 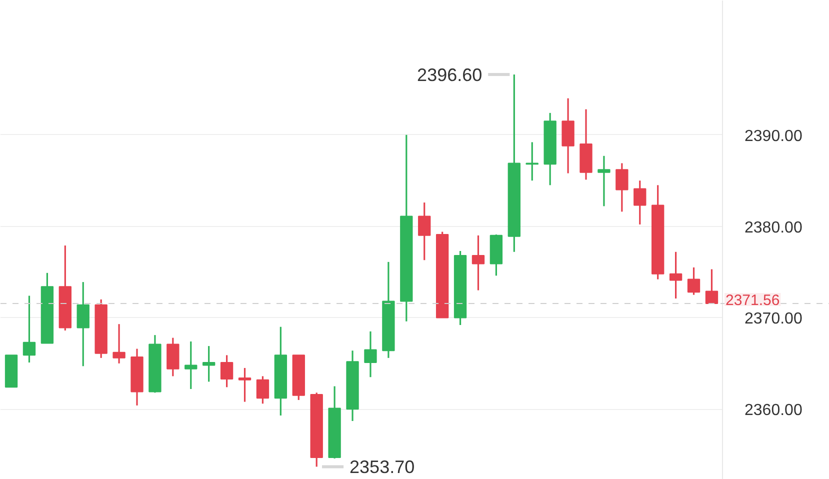 What do you see at coordinates (773, 319) in the screenshot?
I see `y-tick-label: 2370.00` at bounding box center [773, 319].